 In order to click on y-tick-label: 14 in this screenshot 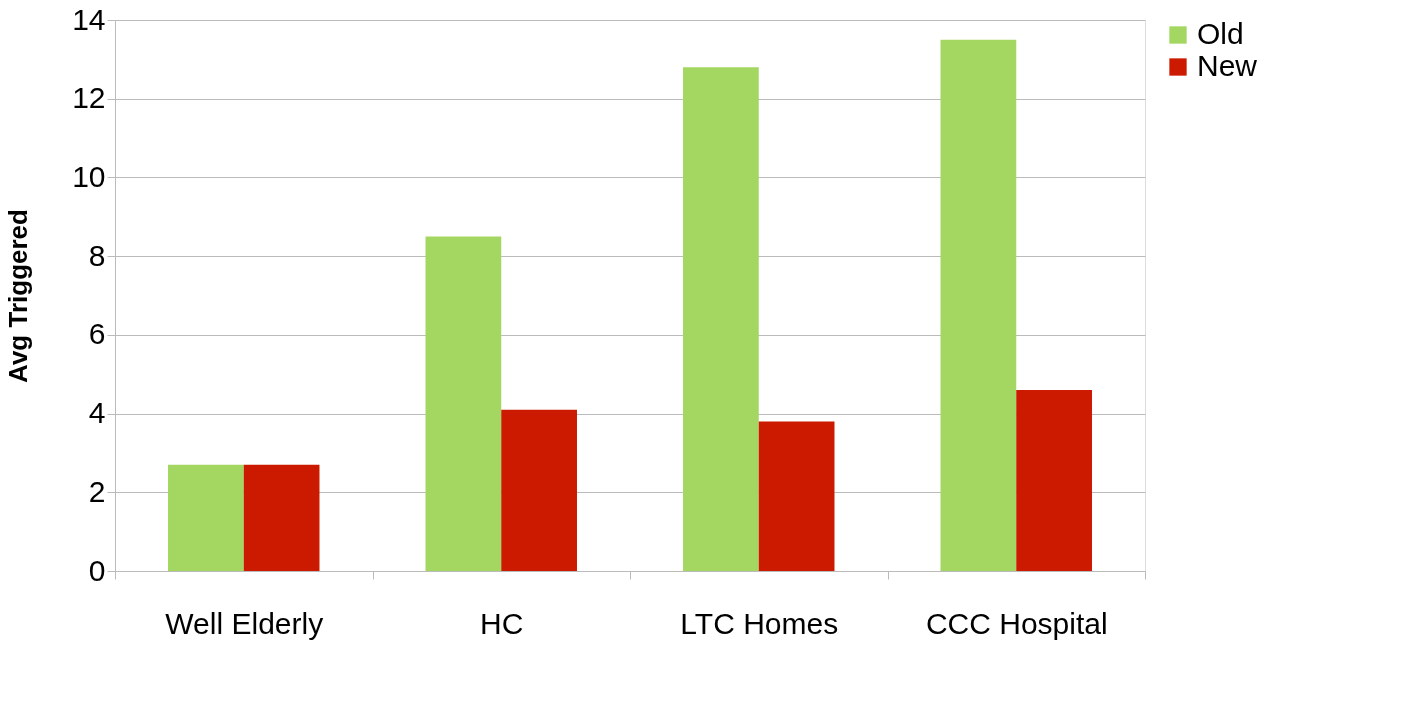, I will do `click(89, 19)`.